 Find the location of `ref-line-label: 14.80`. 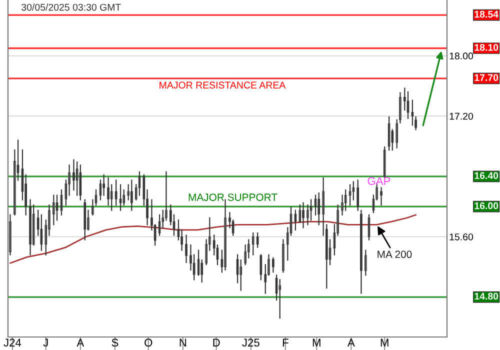

ref-line-label: 14.80 is located at coordinates (486, 296).